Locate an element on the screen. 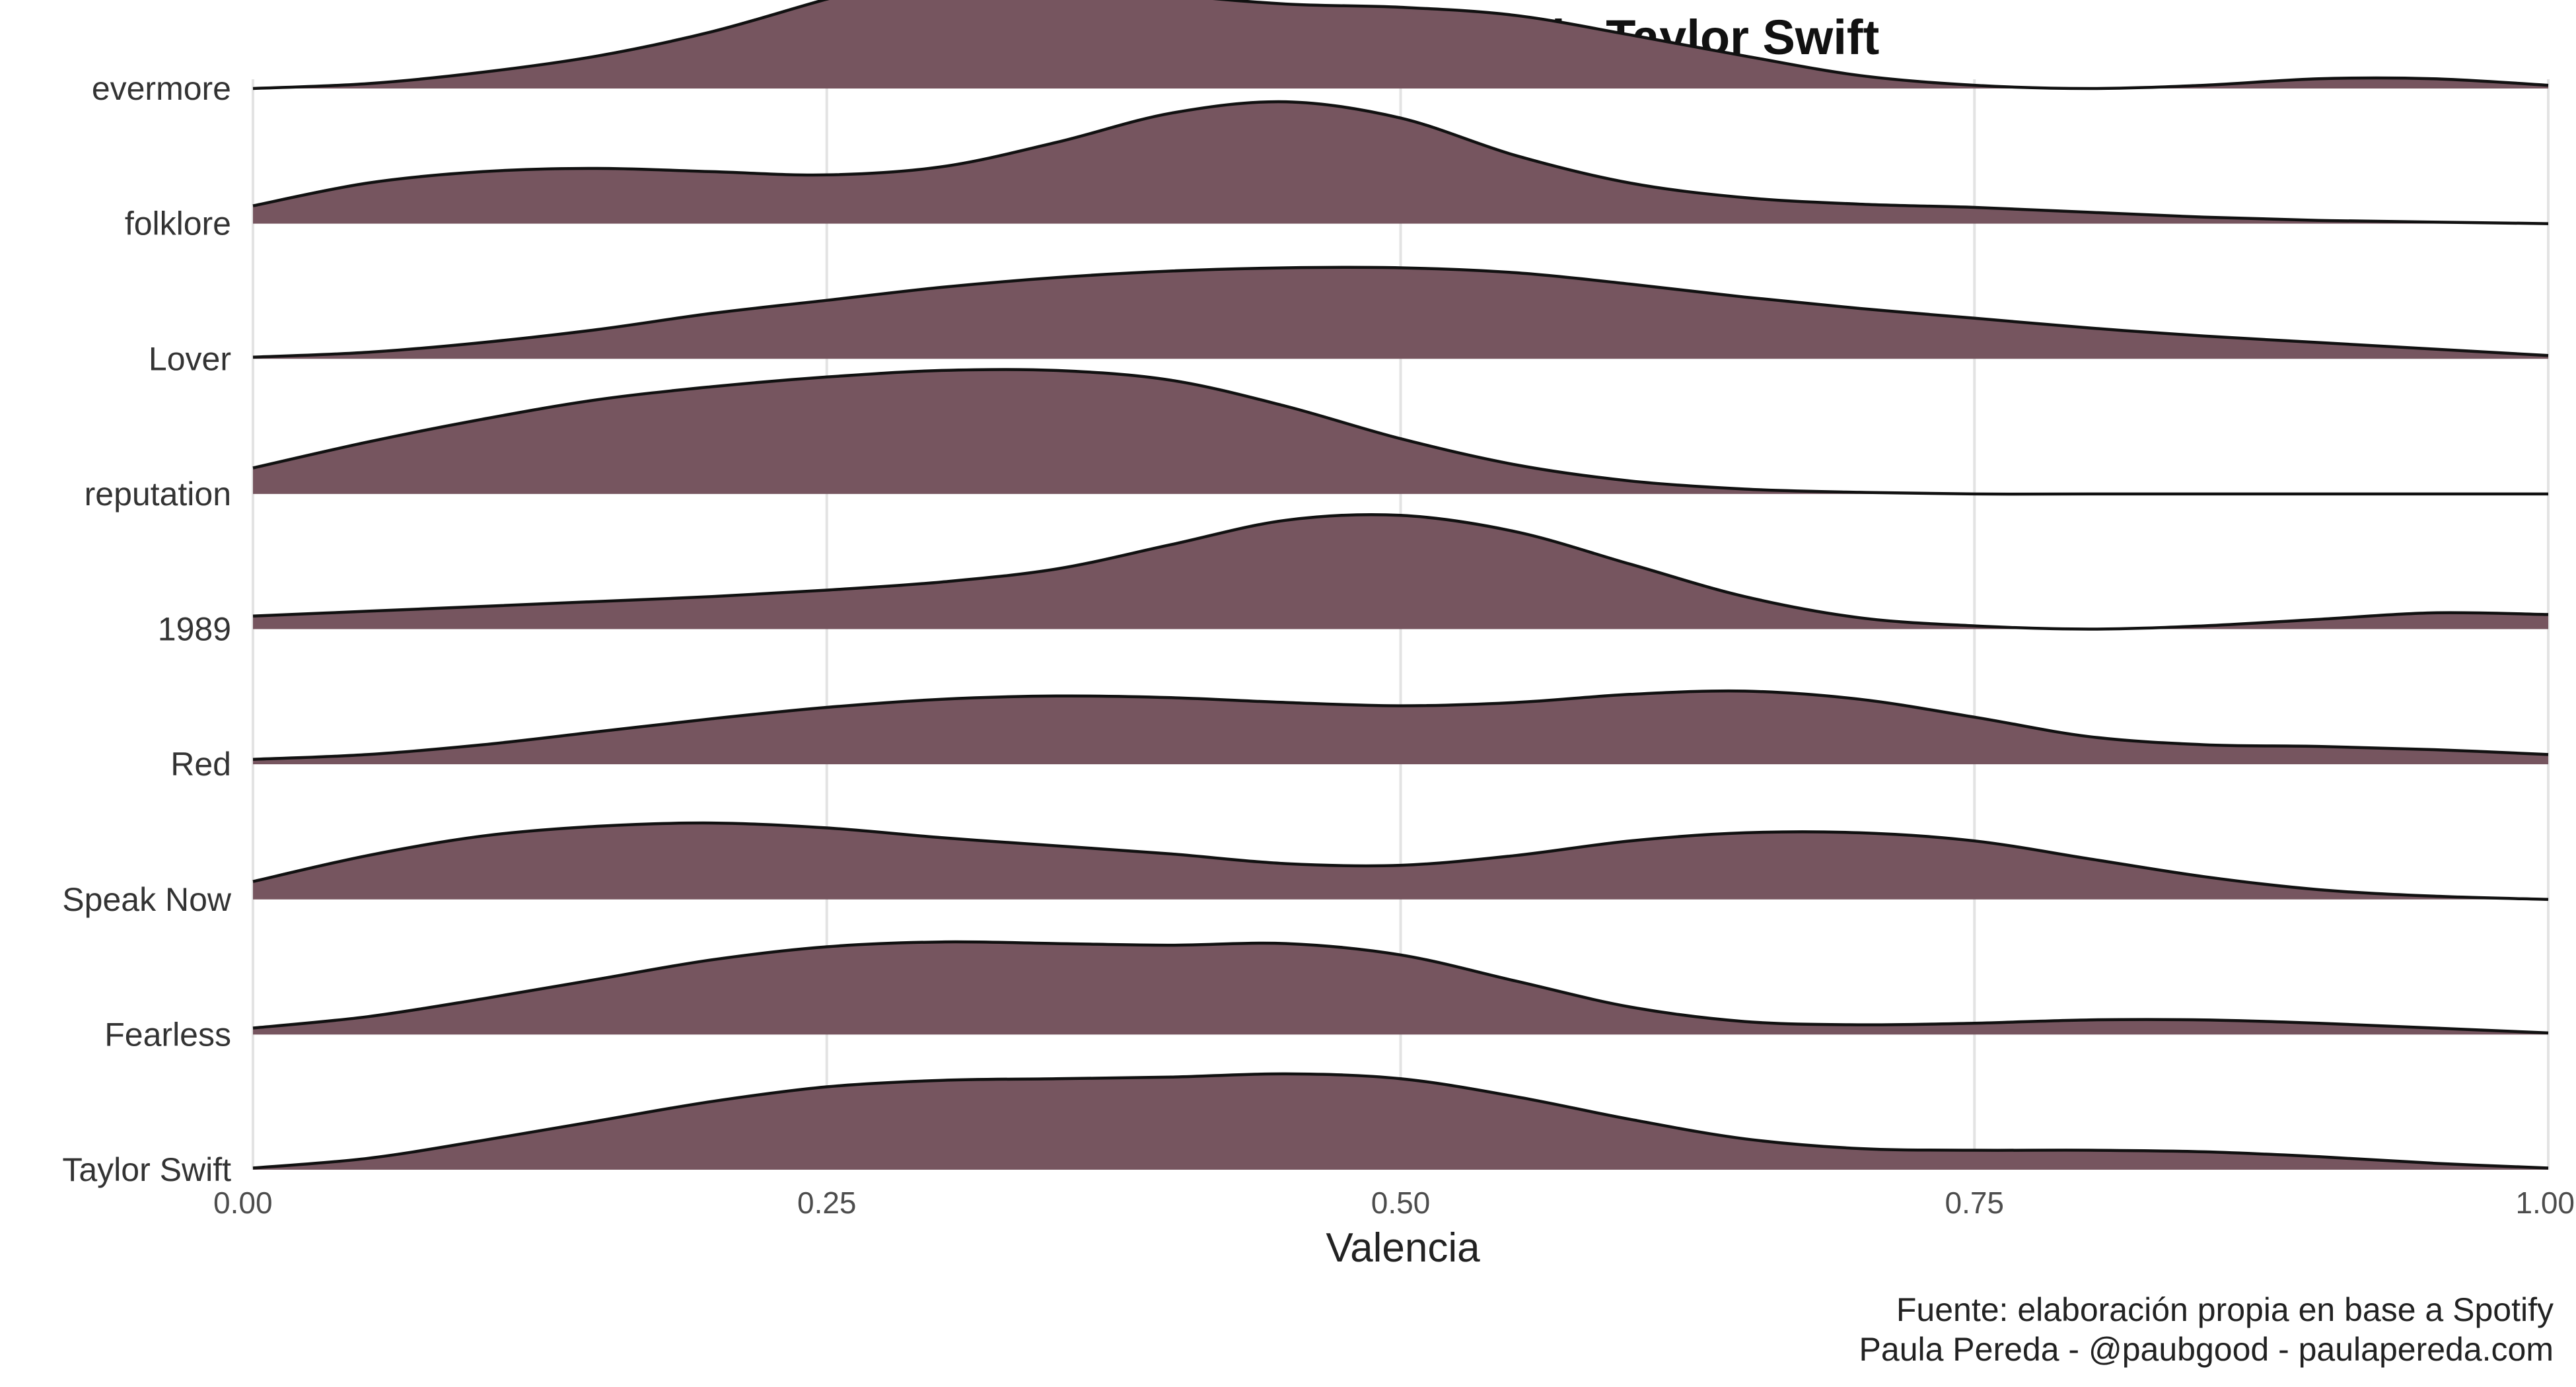  ridge-line-1989 is located at coordinates (1400, 572).